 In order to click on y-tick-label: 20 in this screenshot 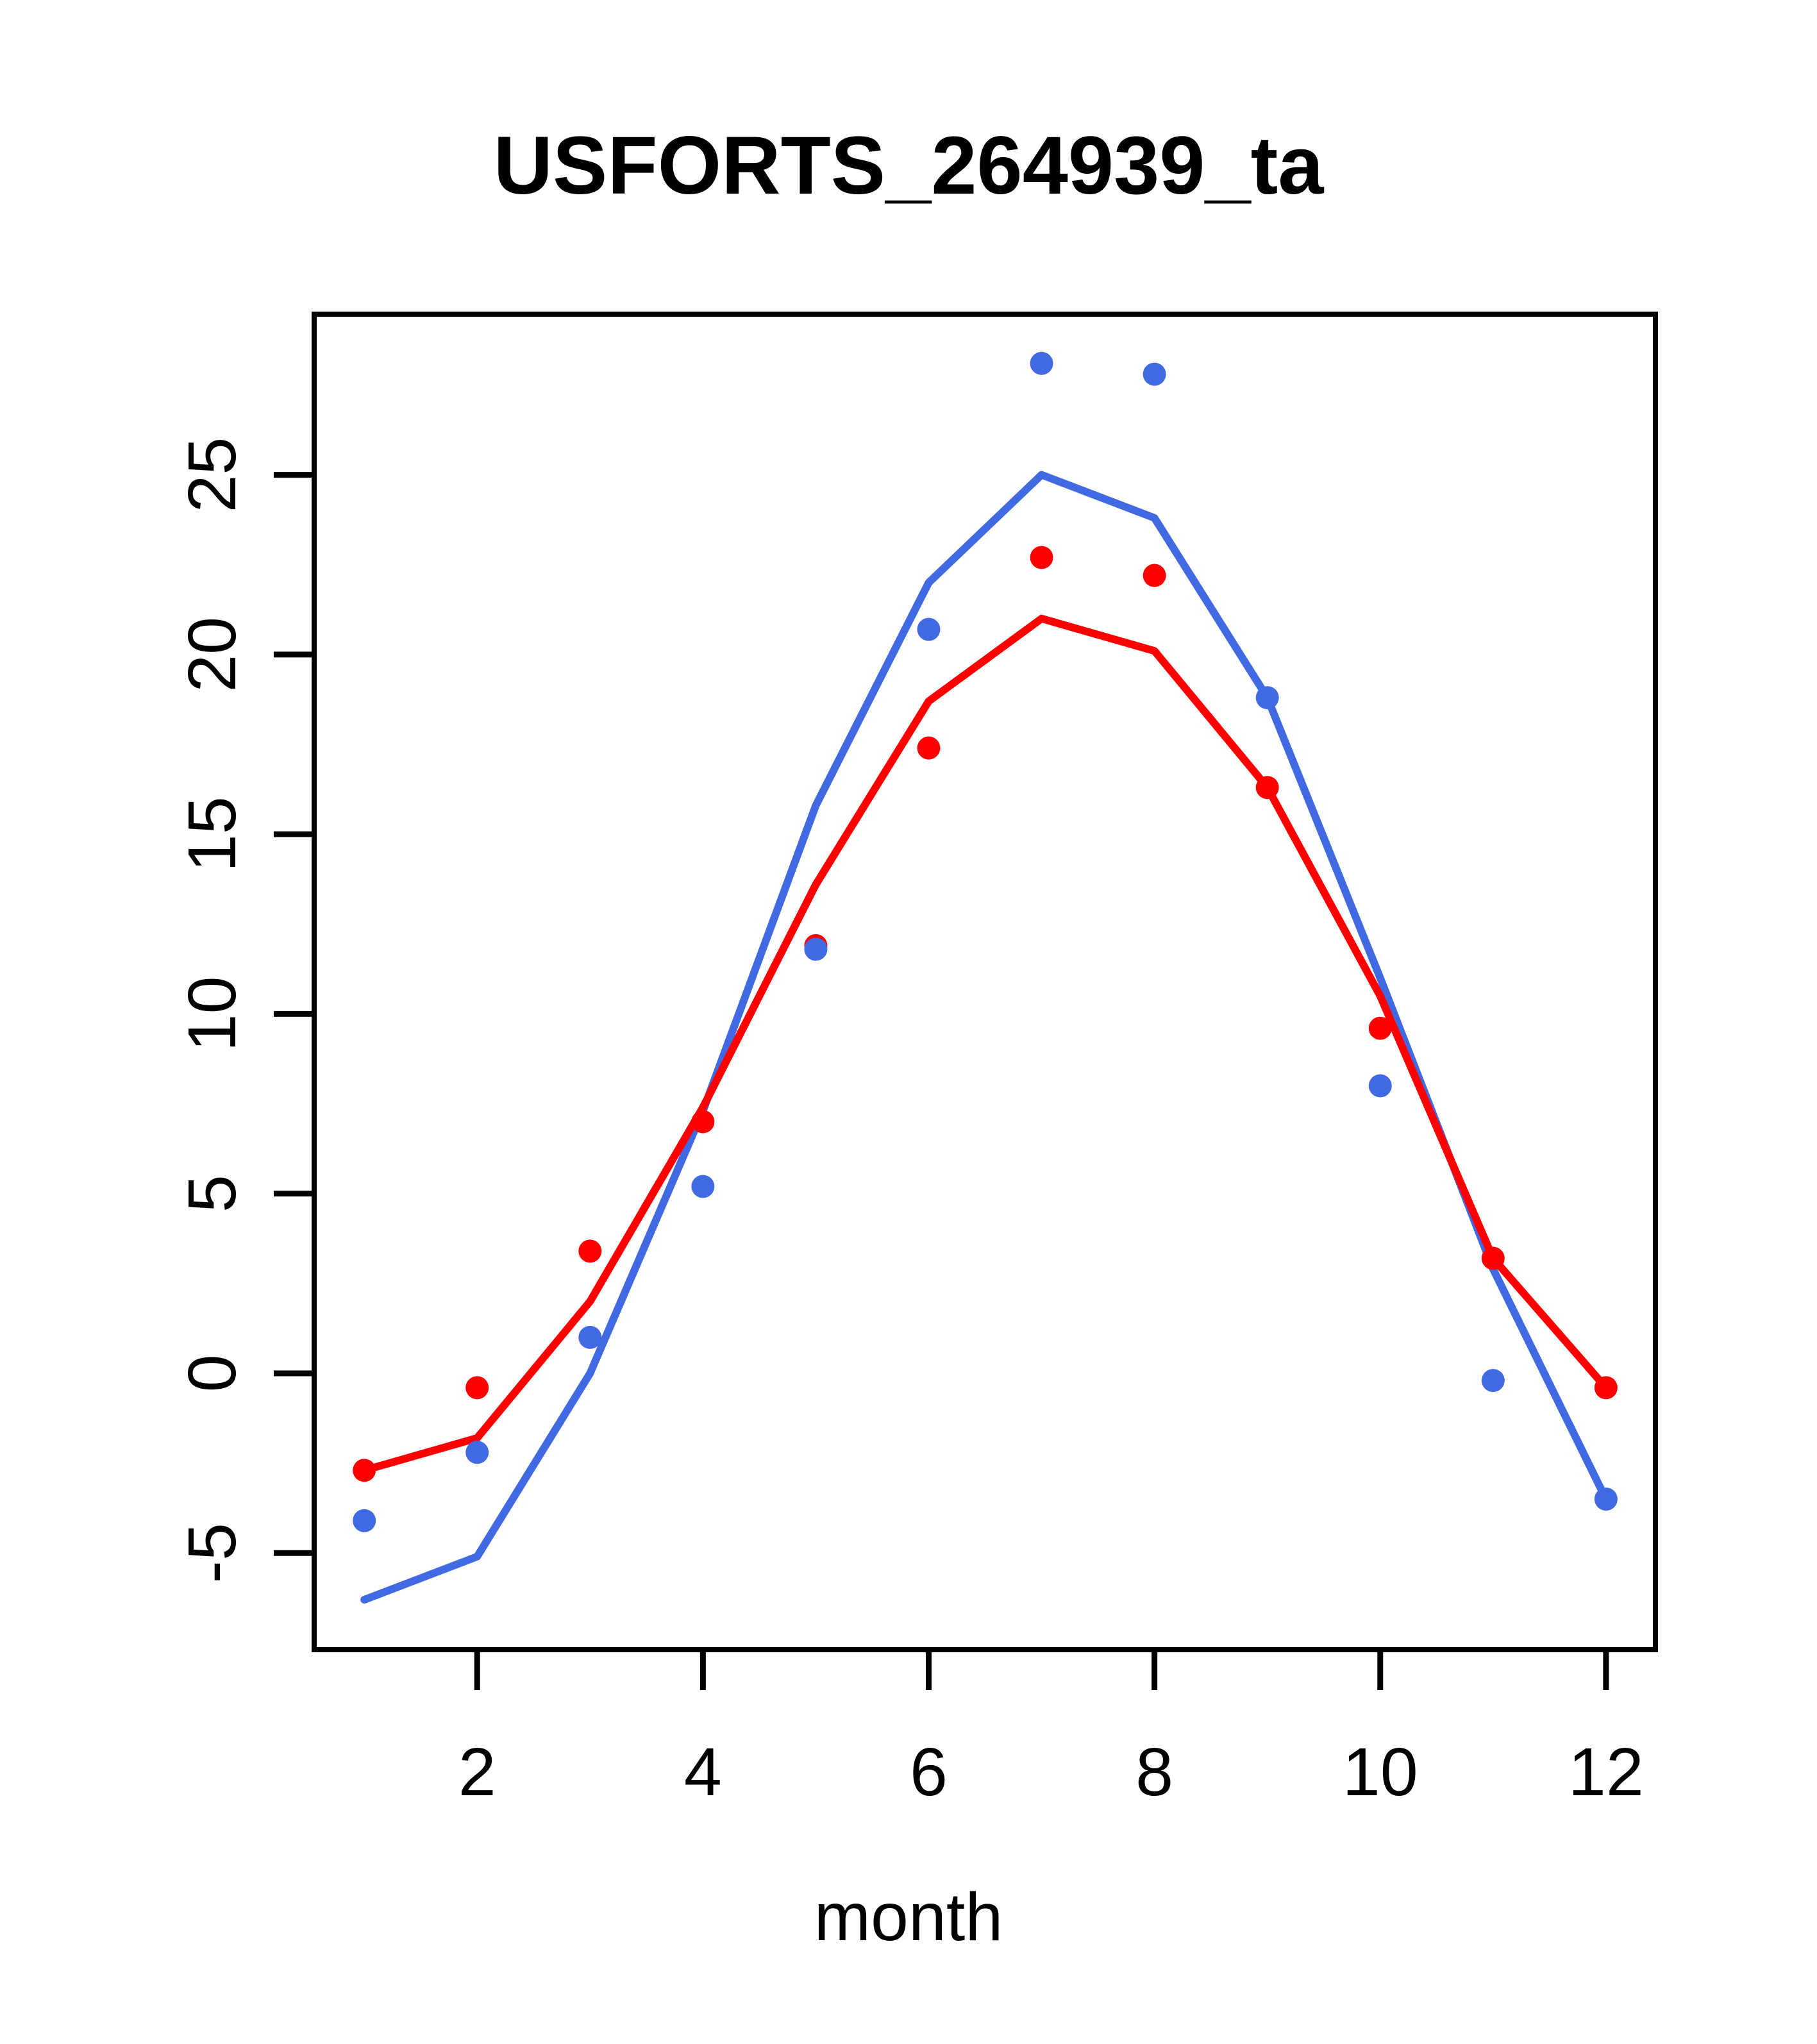, I will do `click(212, 654)`.